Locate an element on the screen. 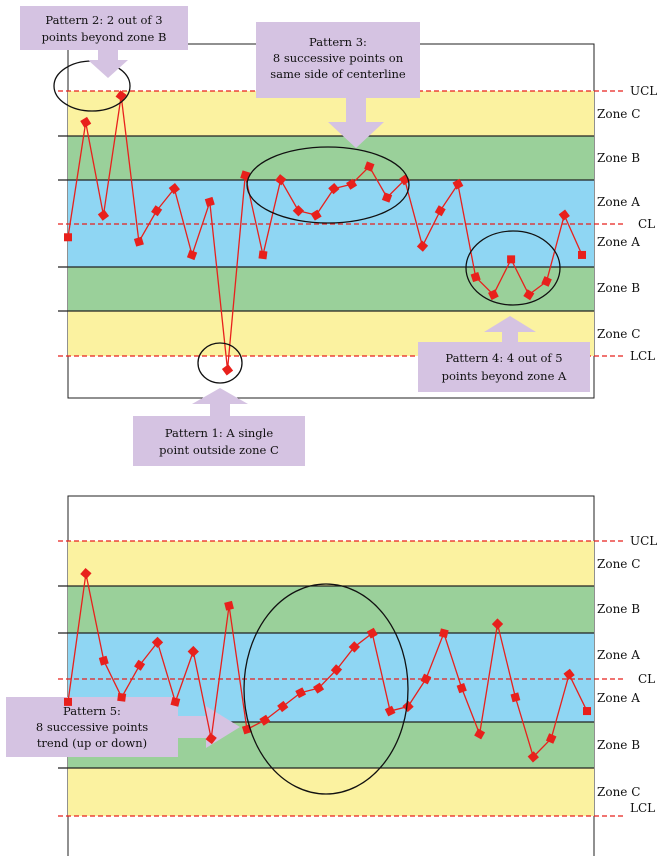 The width and height of the screenshot is (667, 856). ucl-label: UCL is located at coordinates (643, 91).